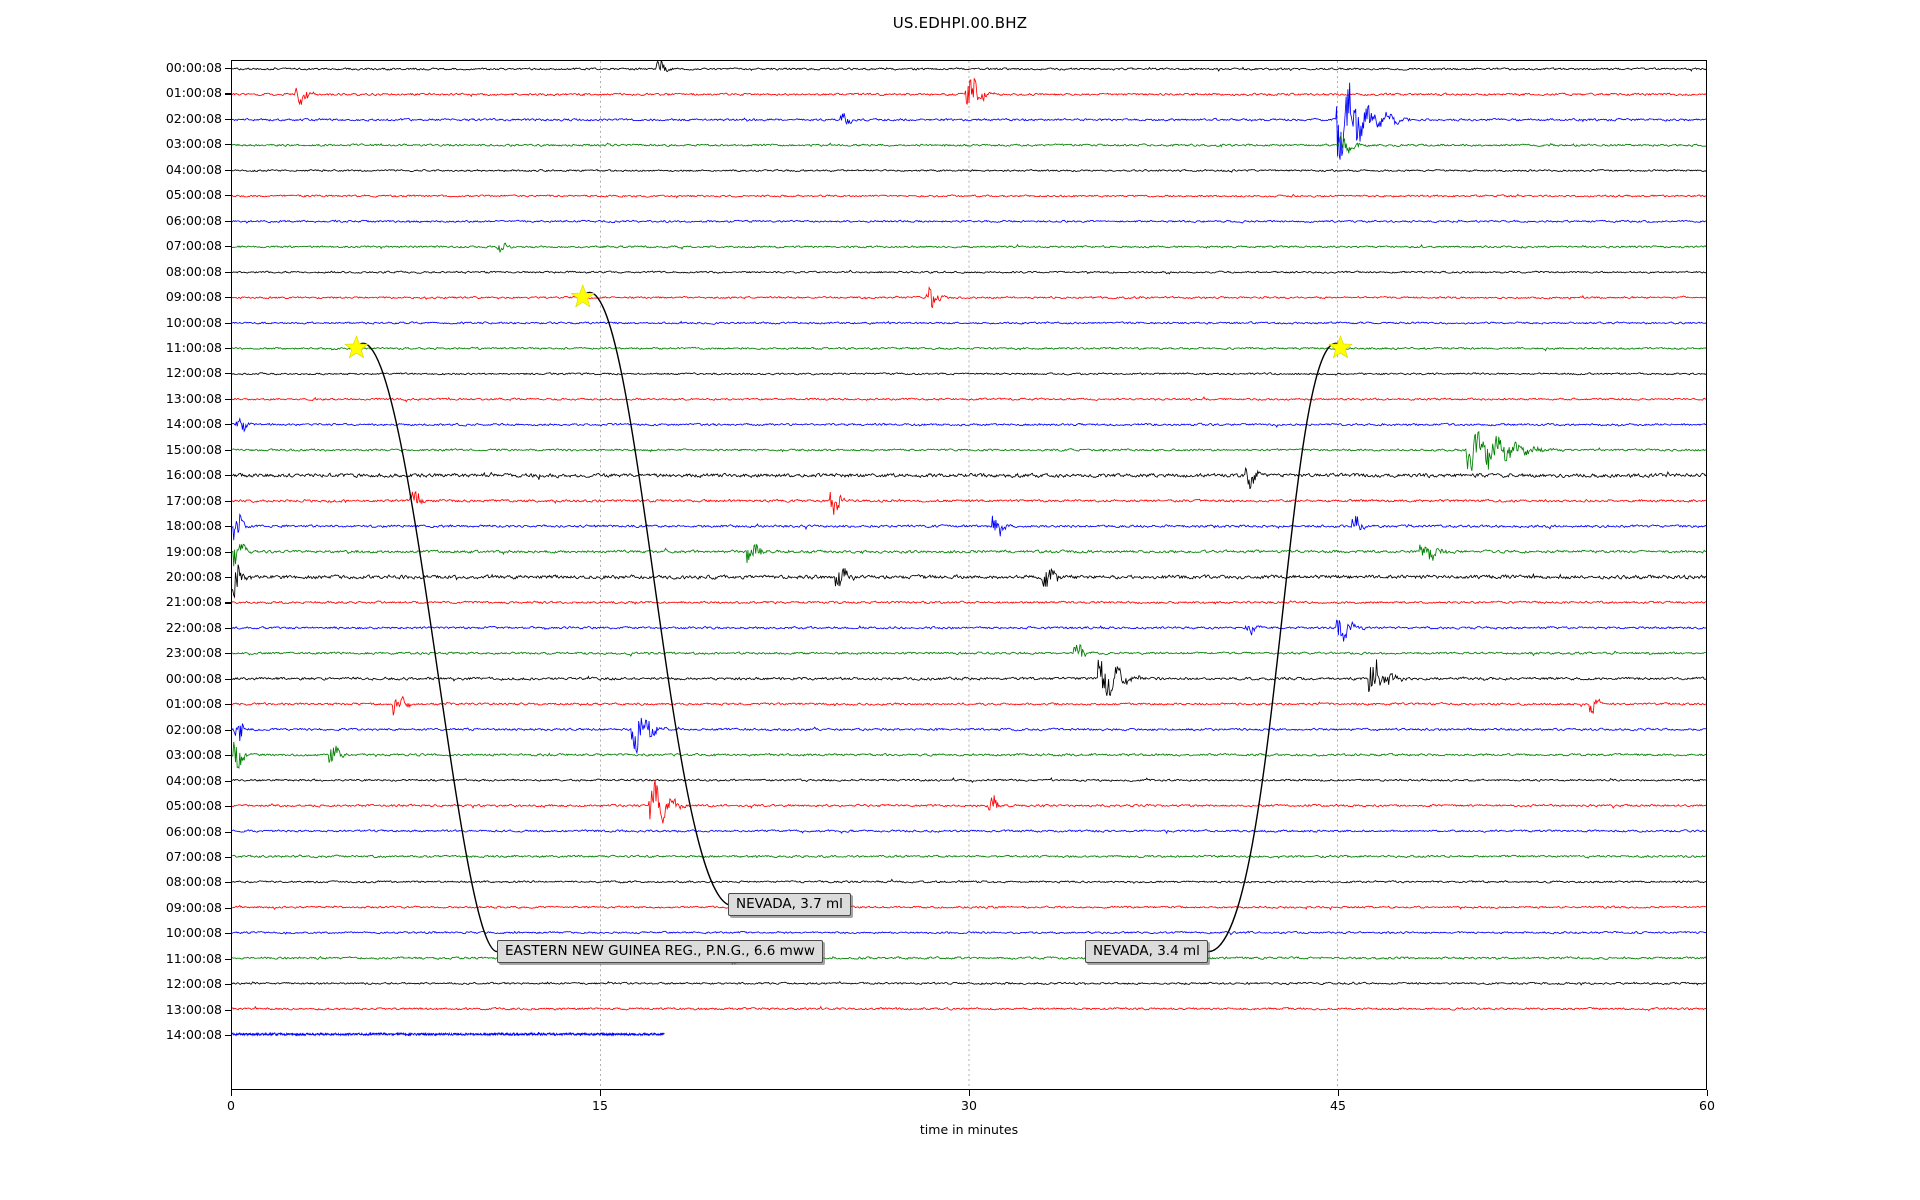 The width and height of the screenshot is (1920, 1200). What do you see at coordinates (193, 704) in the screenshot?
I see `y-tick-label-25: 01:00:08` at bounding box center [193, 704].